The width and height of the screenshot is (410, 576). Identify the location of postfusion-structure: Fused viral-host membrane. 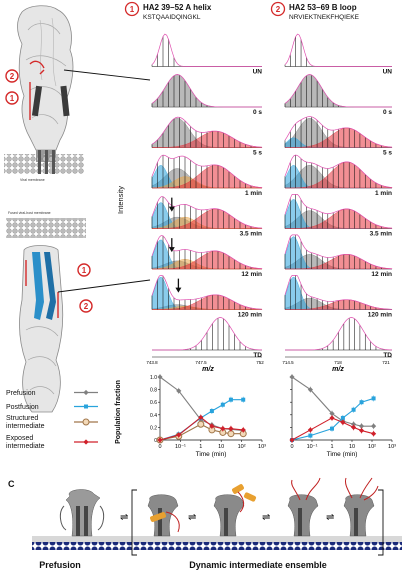
(78, 312).